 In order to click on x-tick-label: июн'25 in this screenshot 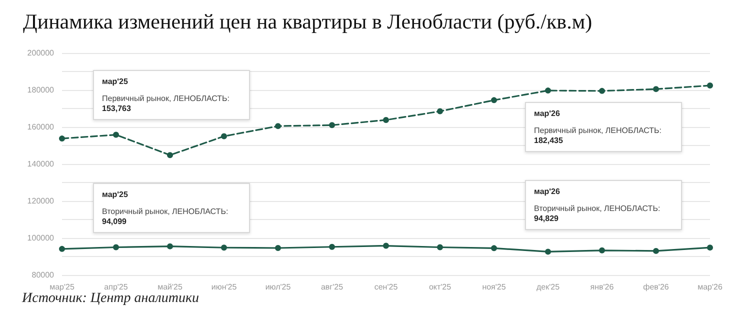, I will do `click(224, 287)`.